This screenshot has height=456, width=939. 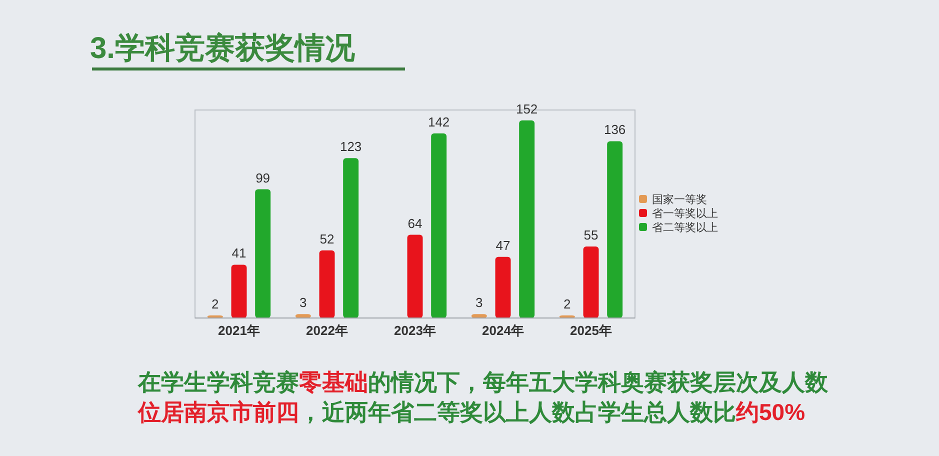 I want to click on data-label: 99, so click(x=263, y=178).